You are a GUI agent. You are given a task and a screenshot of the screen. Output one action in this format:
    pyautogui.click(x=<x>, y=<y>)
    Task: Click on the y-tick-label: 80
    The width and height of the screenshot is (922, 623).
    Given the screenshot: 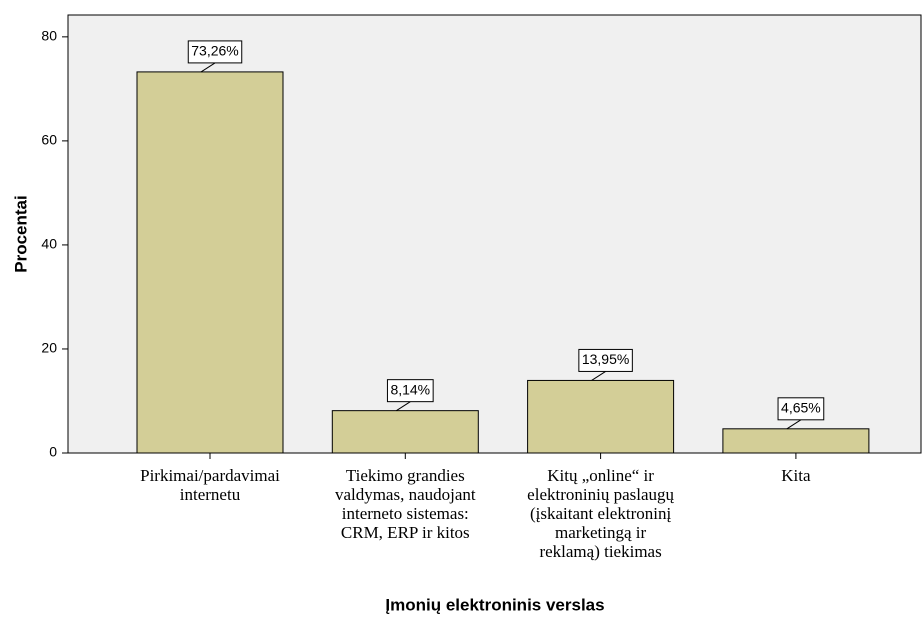 What is the action you would take?
    pyautogui.click(x=49, y=36)
    